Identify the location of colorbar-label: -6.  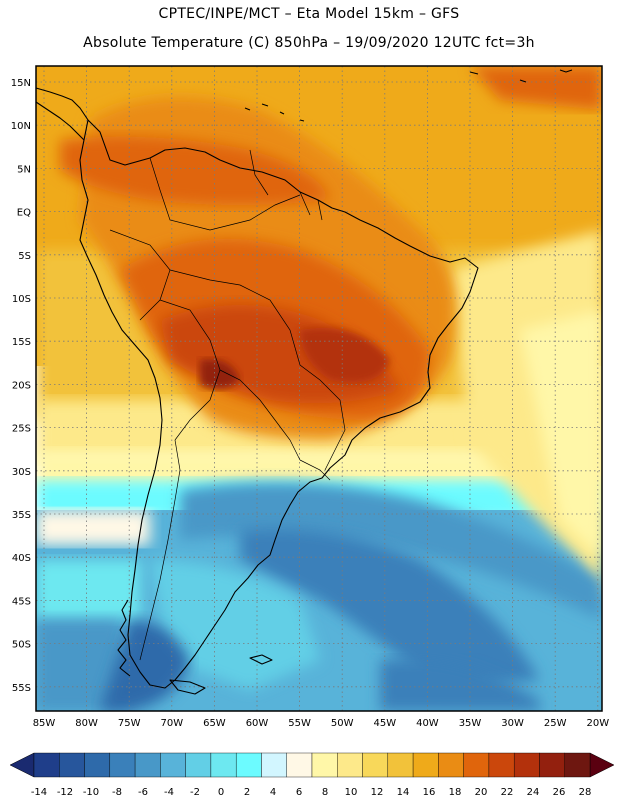
(143, 792).